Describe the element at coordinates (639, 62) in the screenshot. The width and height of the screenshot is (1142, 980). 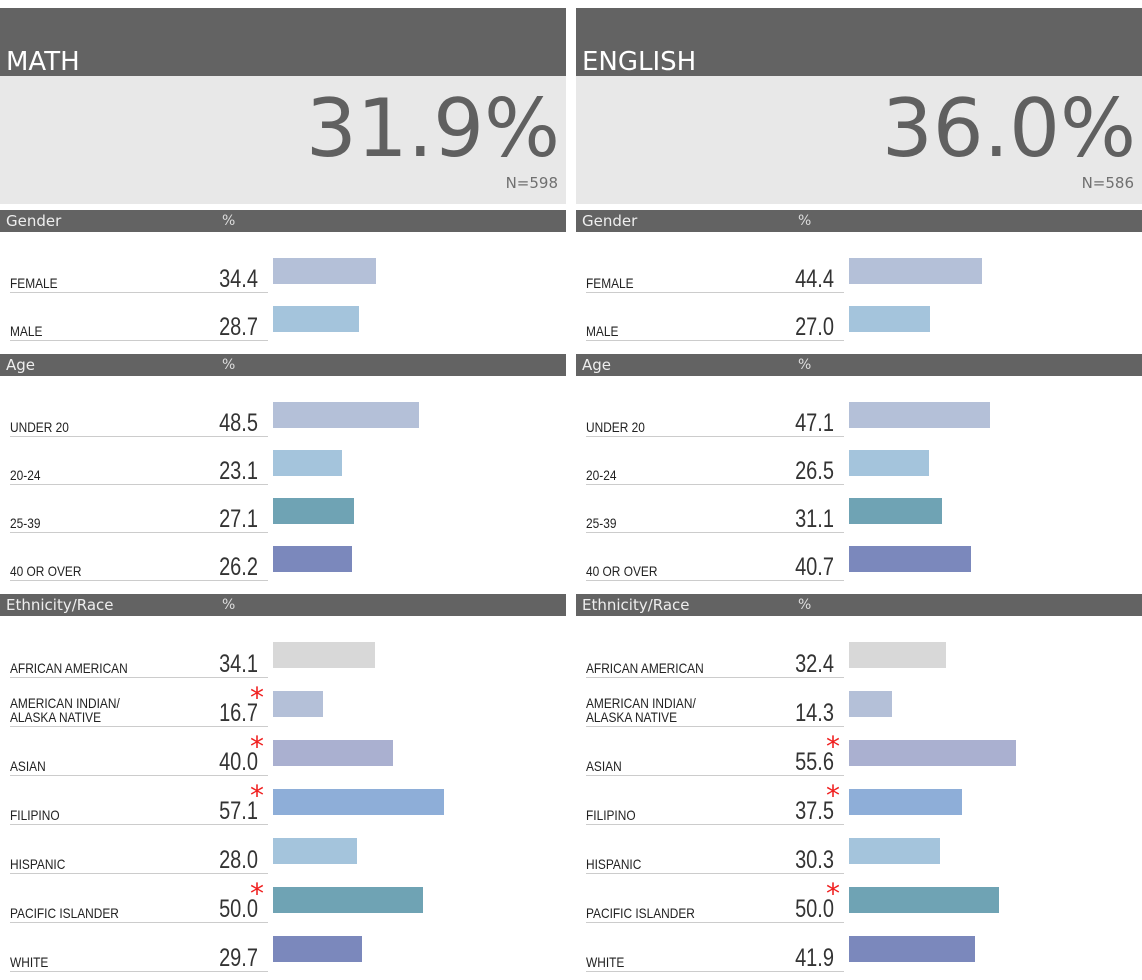
I see `panel-title: ENGLISH` at that location.